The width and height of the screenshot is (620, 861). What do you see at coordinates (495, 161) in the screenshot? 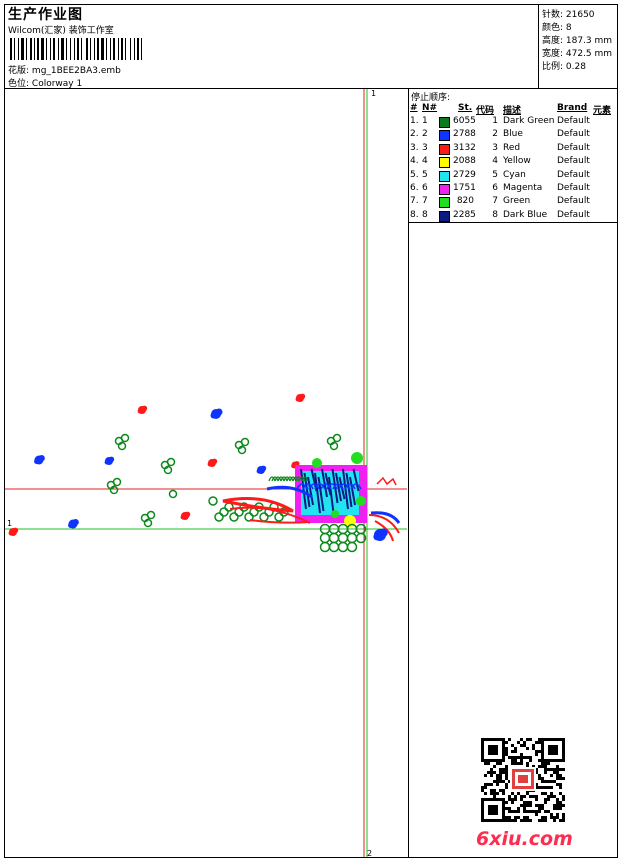
I see `row-code: 4` at bounding box center [495, 161].